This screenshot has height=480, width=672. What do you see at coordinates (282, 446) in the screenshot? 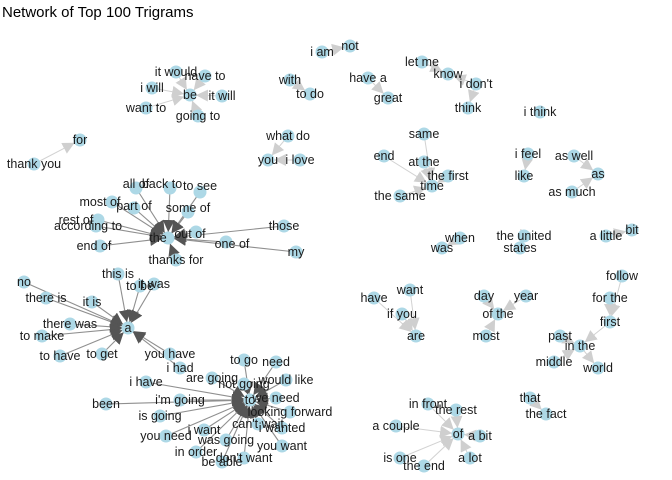
I see `node-you_want` at bounding box center [282, 446].